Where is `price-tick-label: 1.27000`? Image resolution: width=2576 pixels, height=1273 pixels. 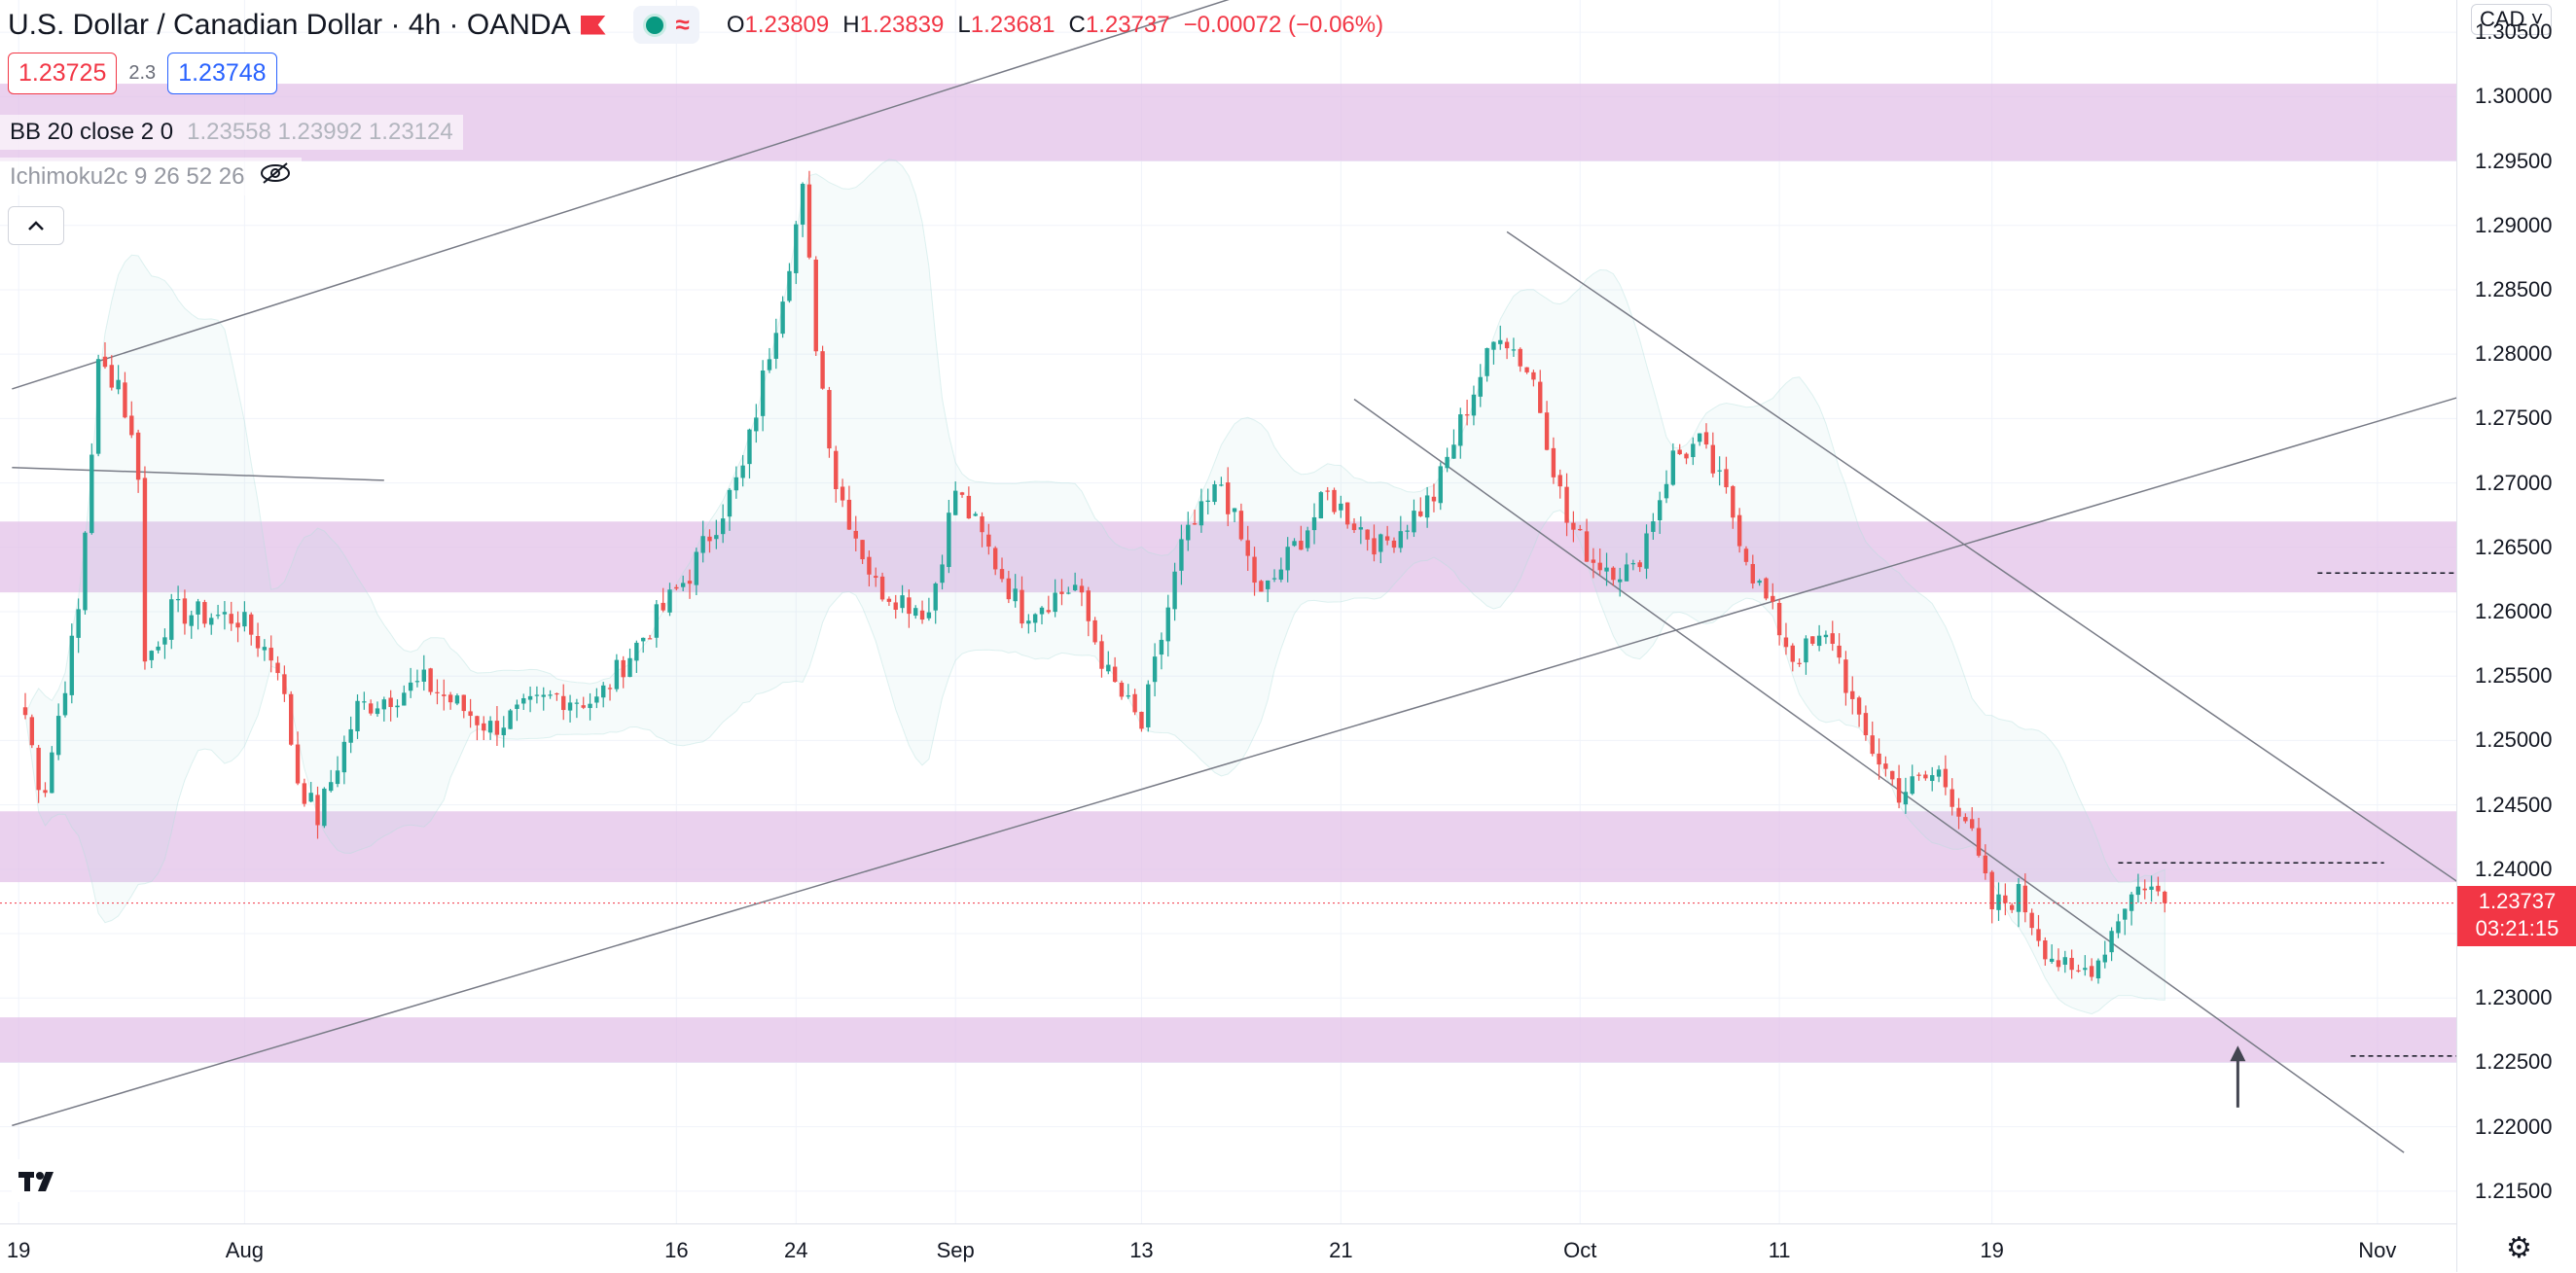 price-tick-label: 1.27000 is located at coordinates (2514, 483).